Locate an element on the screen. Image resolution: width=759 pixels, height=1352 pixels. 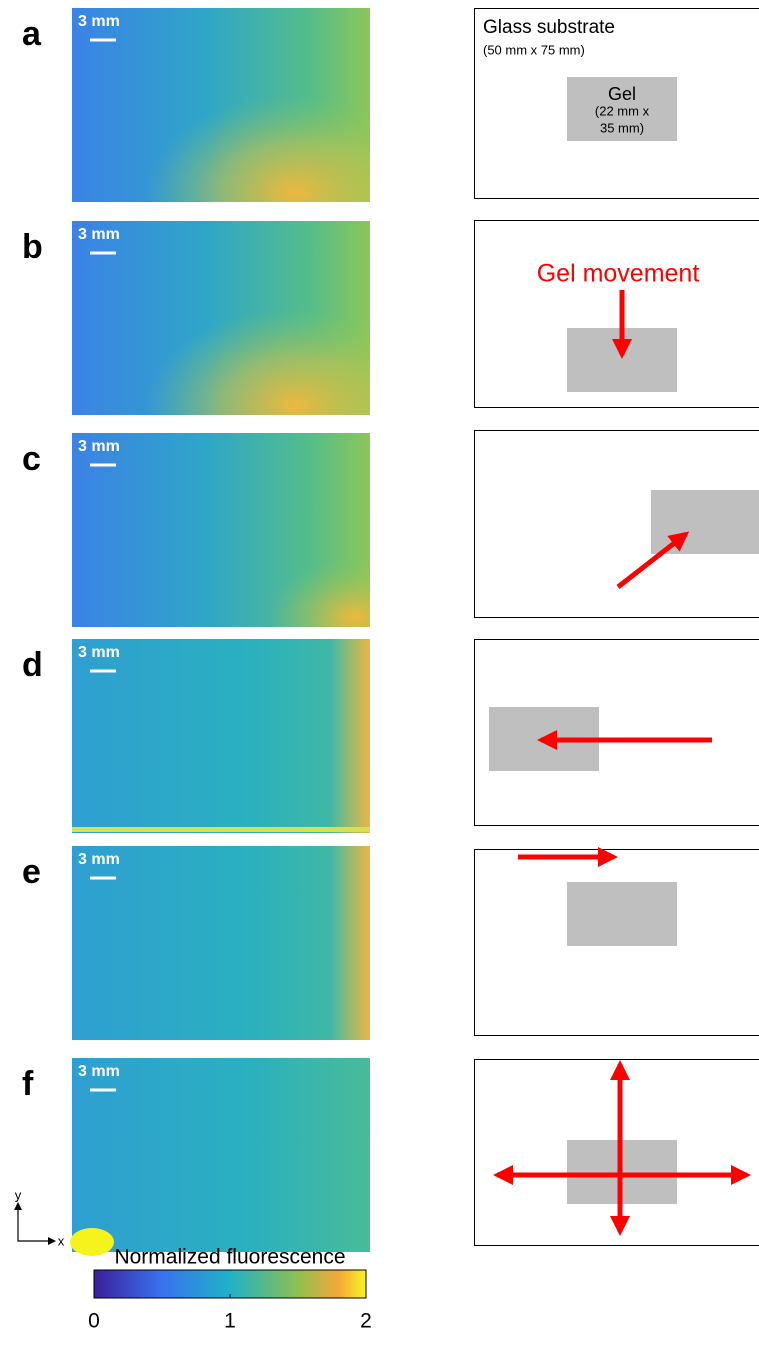
colorbar-label: Normalized fluorescence is located at coordinates (229, 1257).